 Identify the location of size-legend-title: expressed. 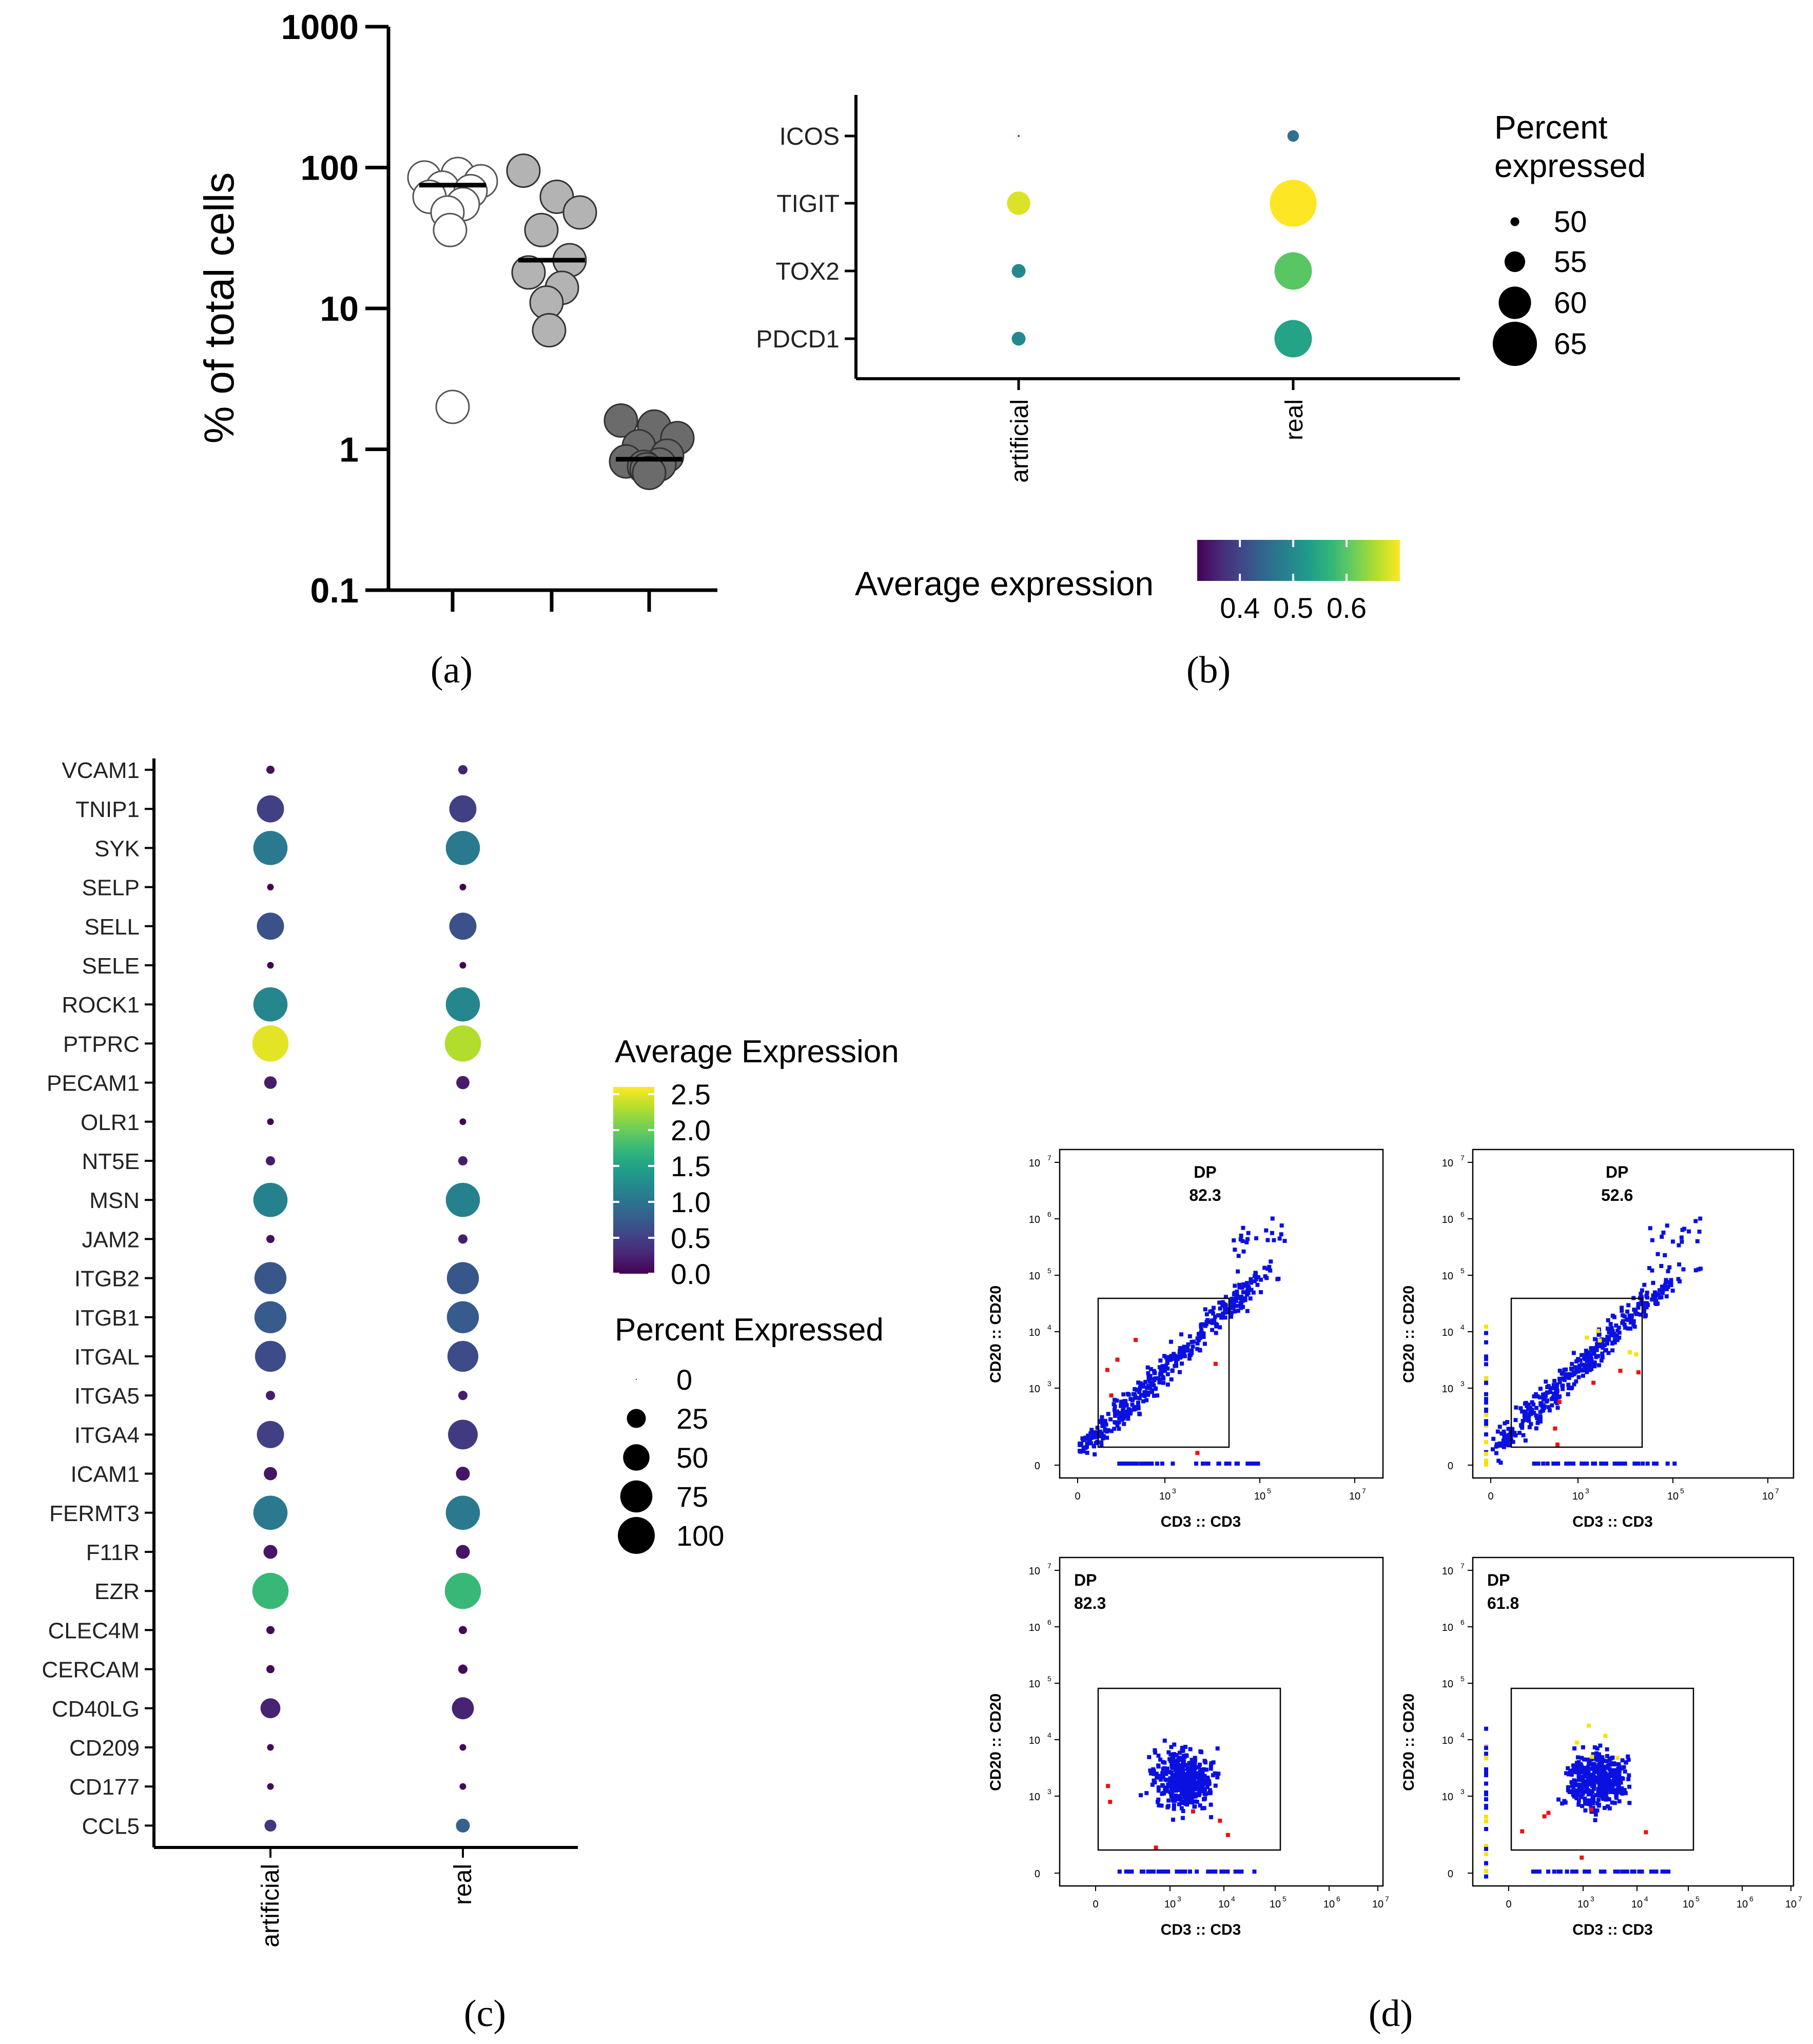
(1570, 165).